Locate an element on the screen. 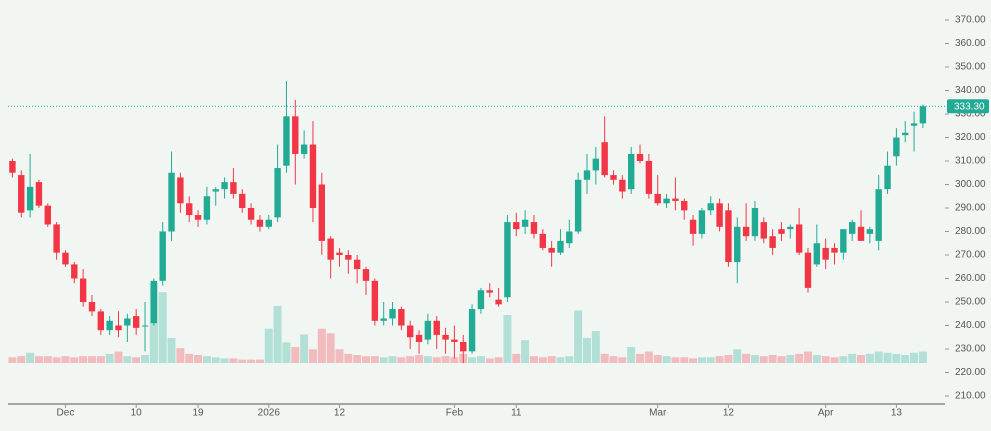 The width and height of the screenshot is (991, 431). x-tick-label: 13 is located at coordinates (897, 413).